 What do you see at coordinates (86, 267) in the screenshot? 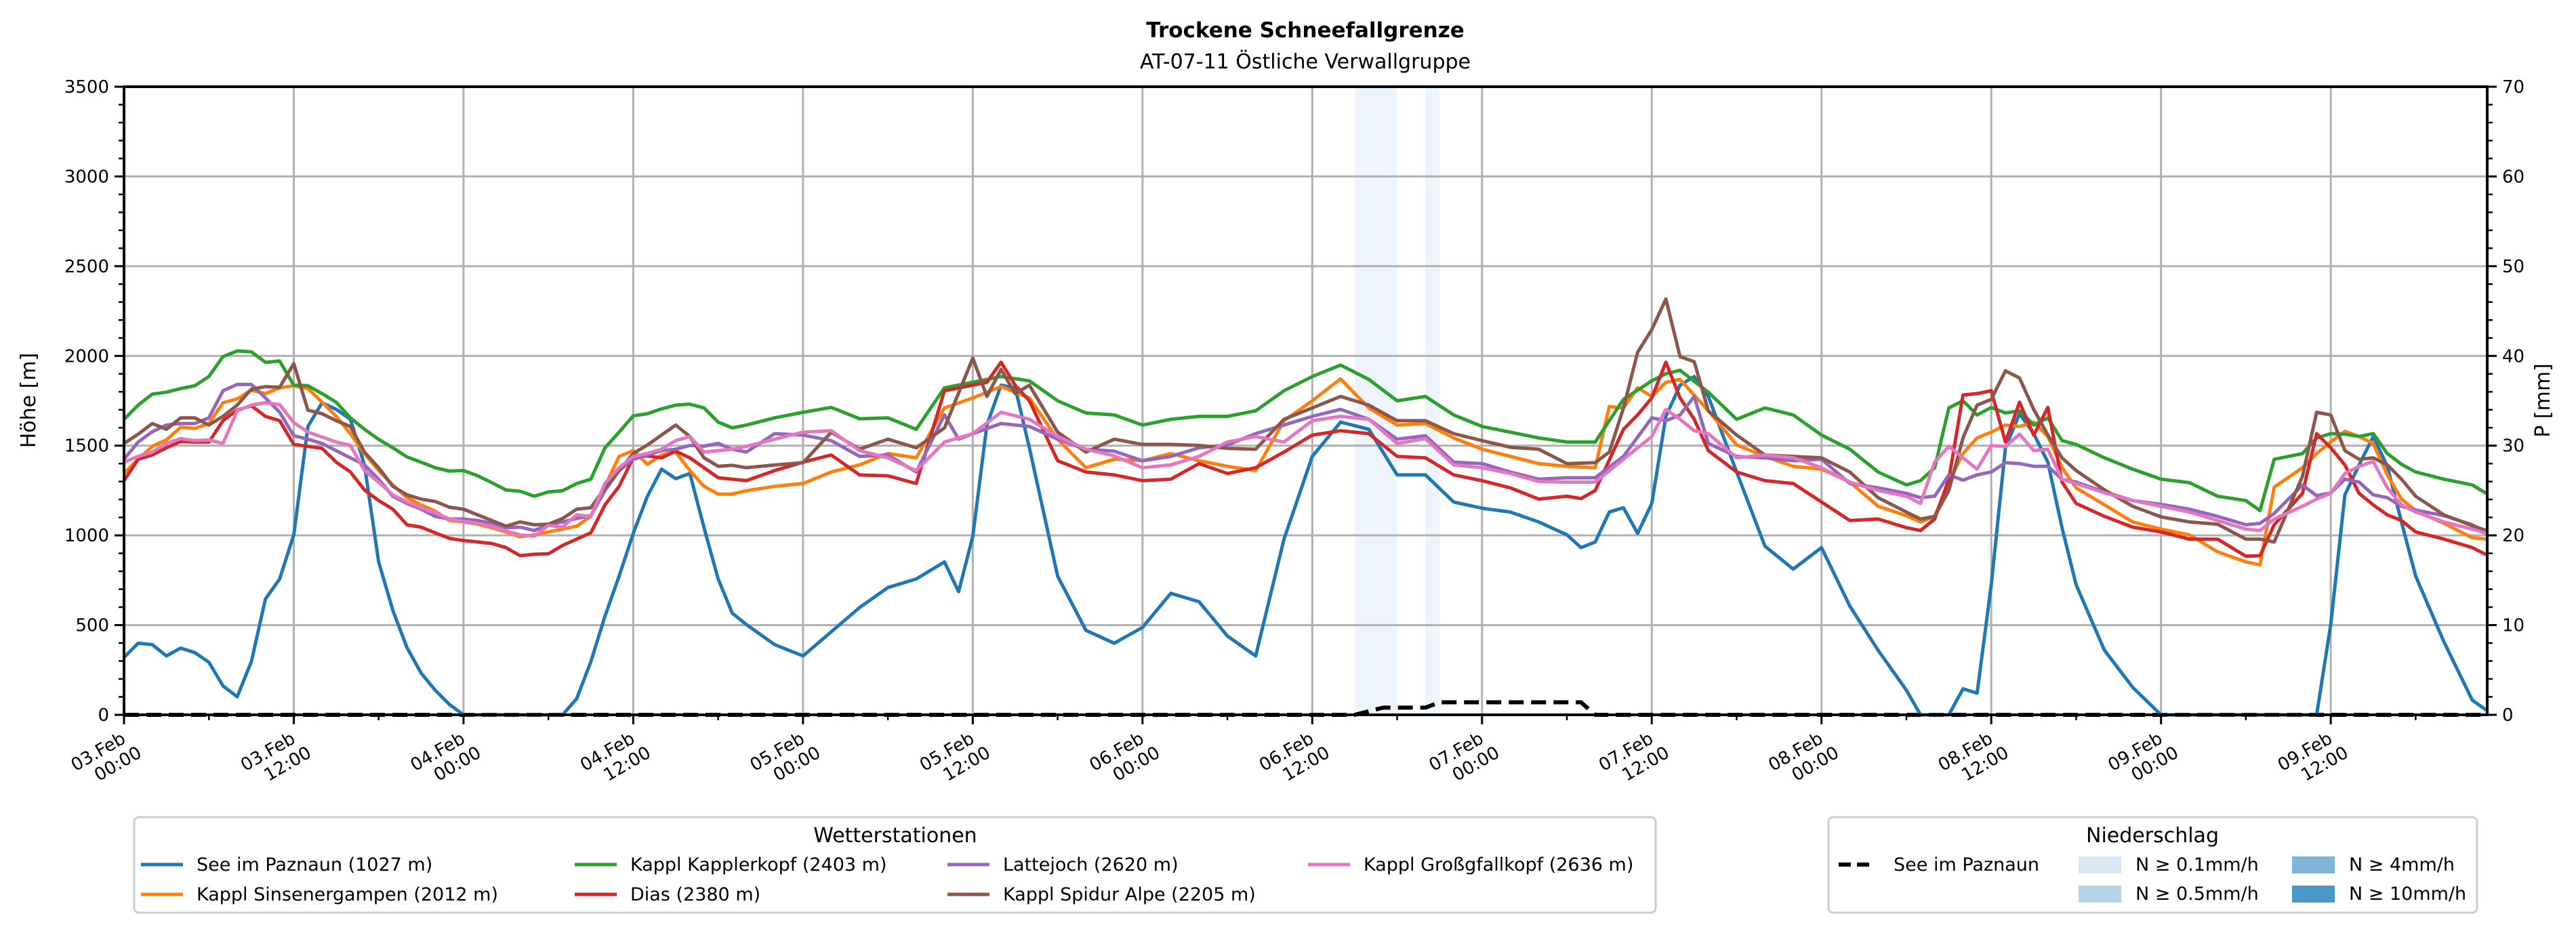
I see `y-tick-label: 2500` at bounding box center [86, 267].